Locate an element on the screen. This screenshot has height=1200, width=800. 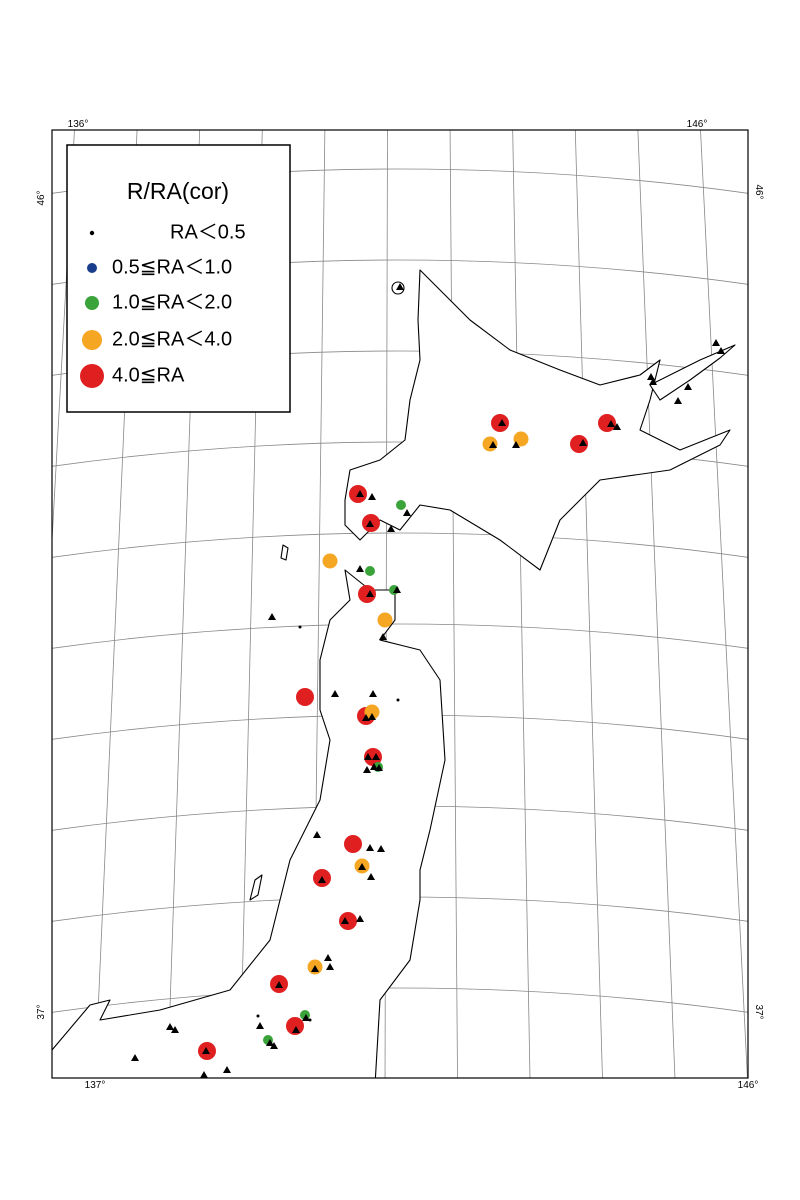
station-green is located at coordinates (370, 571).